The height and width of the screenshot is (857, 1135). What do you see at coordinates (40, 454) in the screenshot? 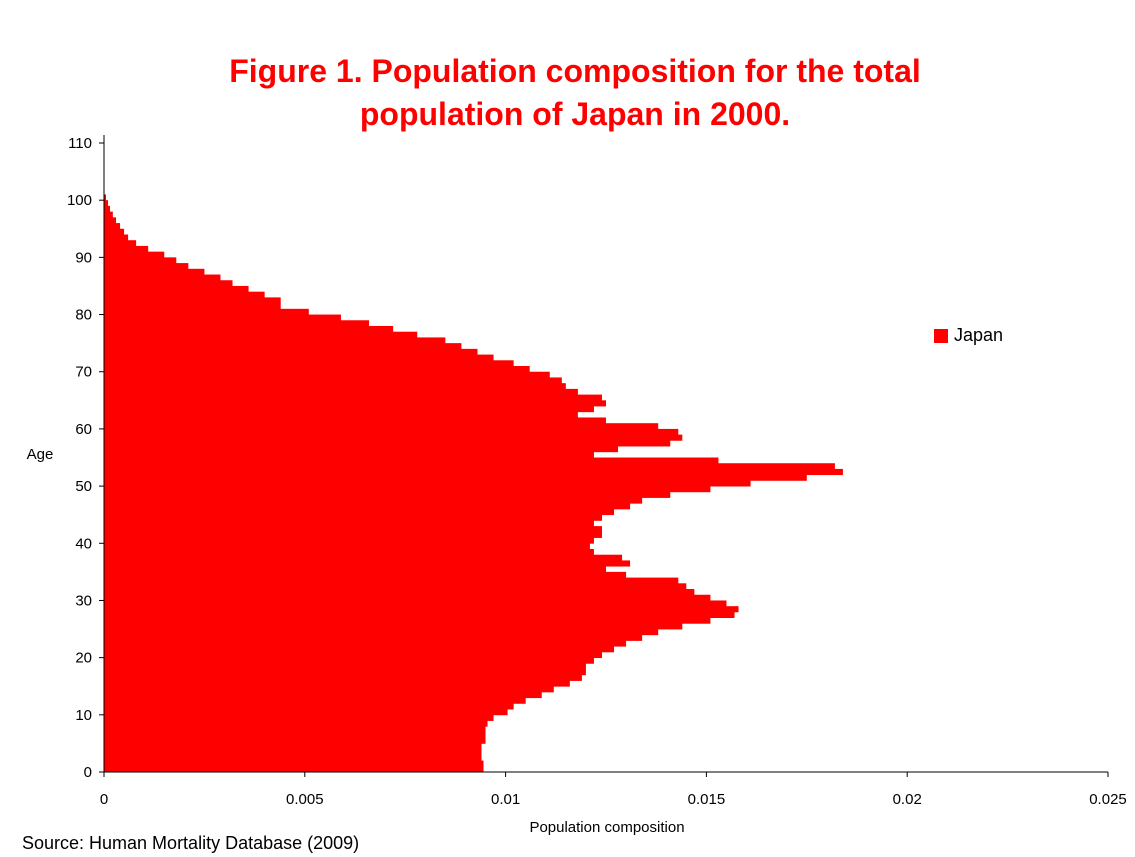
I see `y-axis-label: Age` at bounding box center [40, 454].